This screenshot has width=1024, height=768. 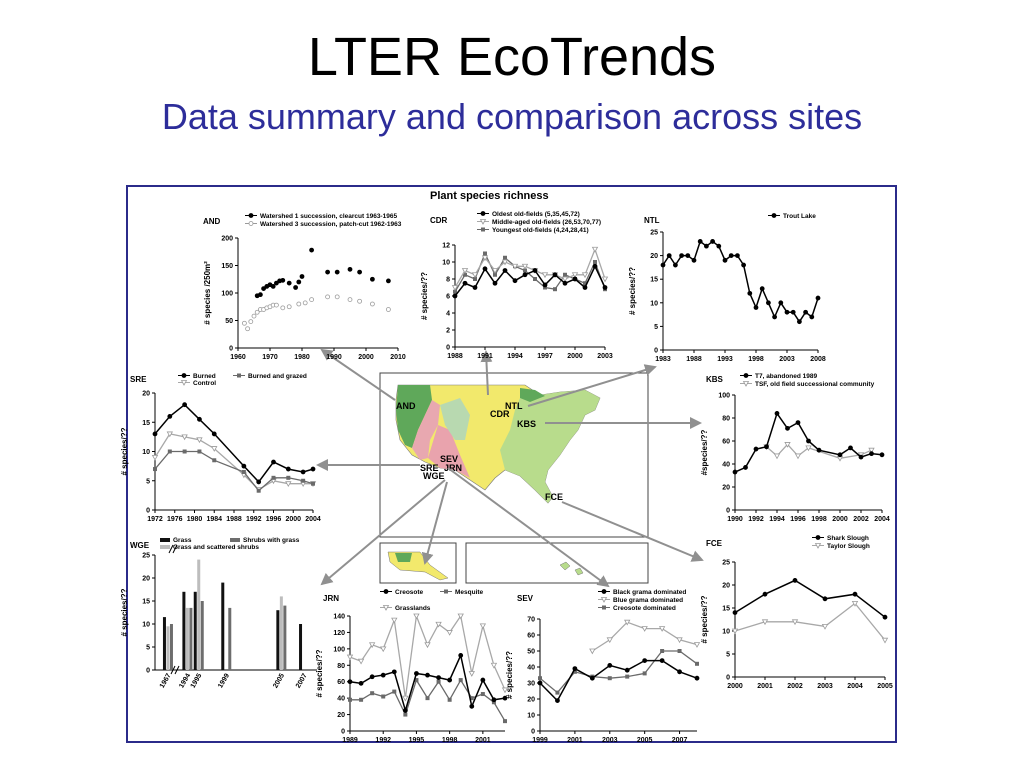 I want to click on x-tick-label: 1995, so click(x=197, y=680).